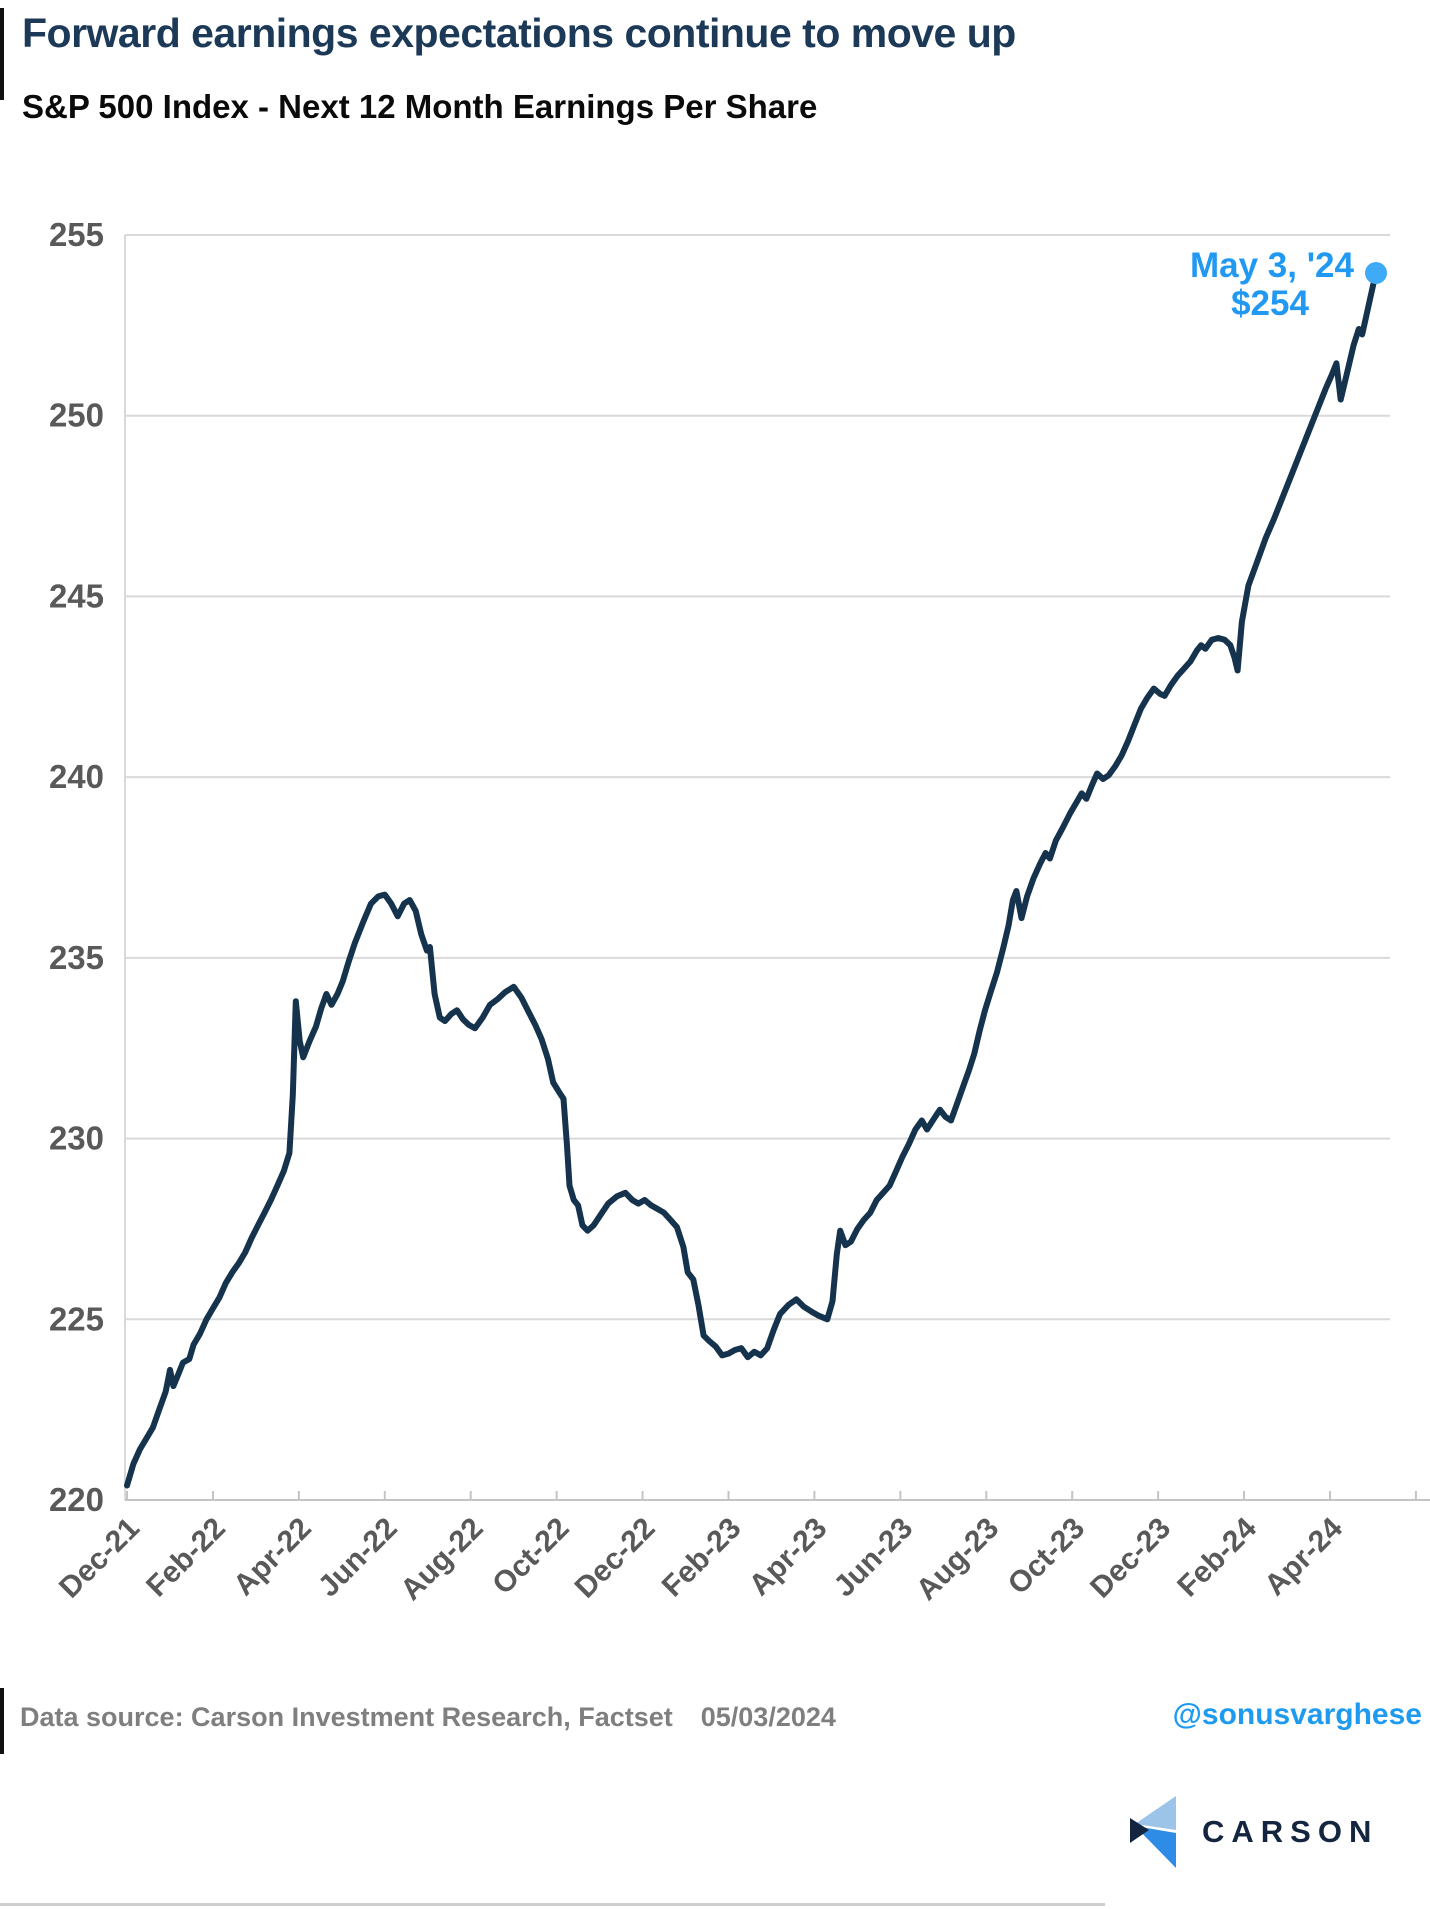 The width and height of the screenshot is (1430, 1909). I want to click on y-axis-tick-label: 250, so click(76, 415).